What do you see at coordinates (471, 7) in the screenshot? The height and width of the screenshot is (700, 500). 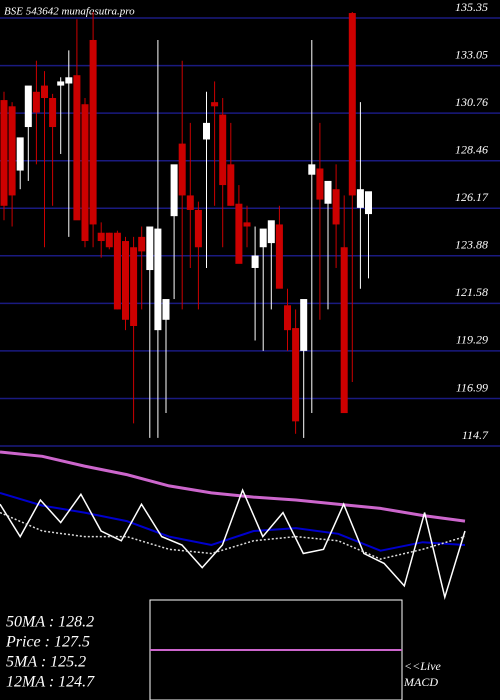 I see `y-tick-label: 135.35` at bounding box center [471, 7].